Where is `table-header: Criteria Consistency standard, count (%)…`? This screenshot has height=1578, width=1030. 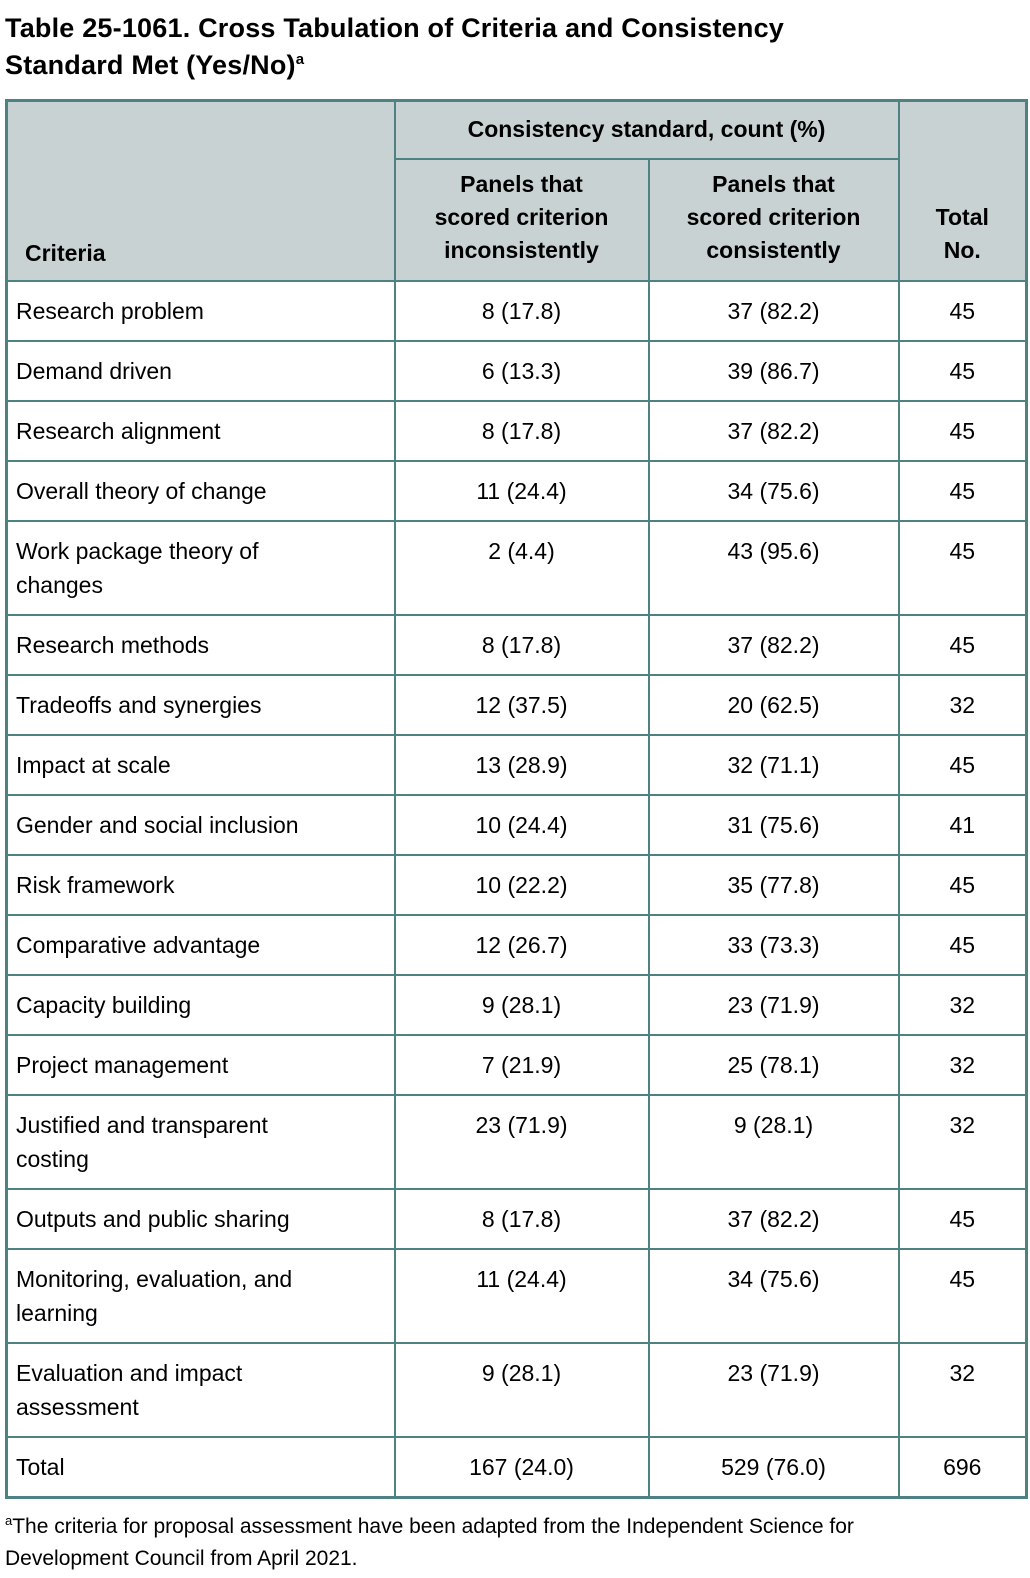 table-header: Criteria Consistency standard, count (%)… is located at coordinates (516, 190).